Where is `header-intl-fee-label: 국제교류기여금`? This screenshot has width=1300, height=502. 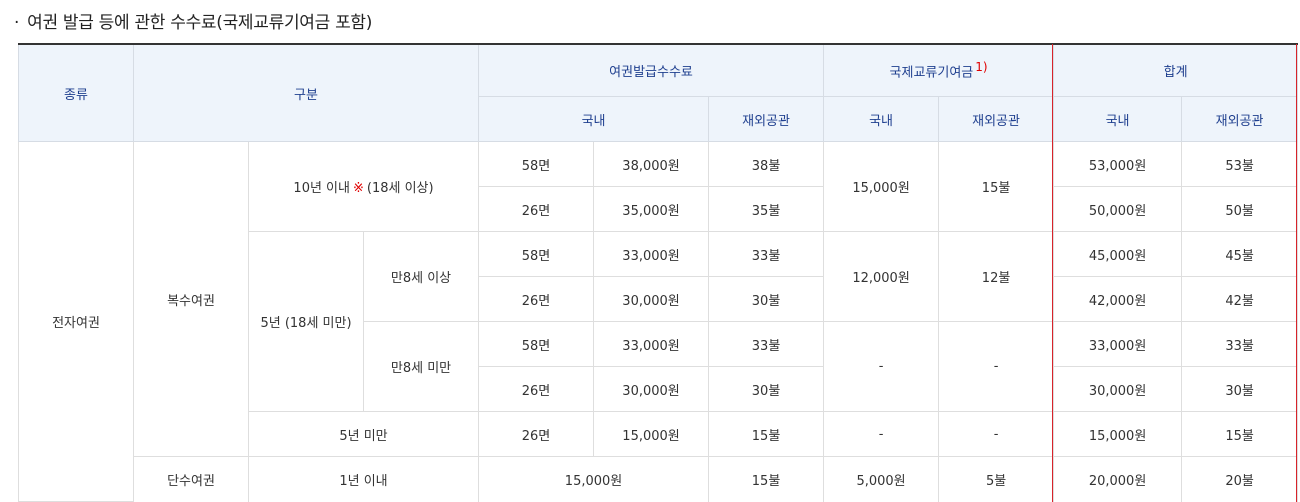
header-intl-fee-label: 국제교류기여금 is located at coordinates (931, 73).